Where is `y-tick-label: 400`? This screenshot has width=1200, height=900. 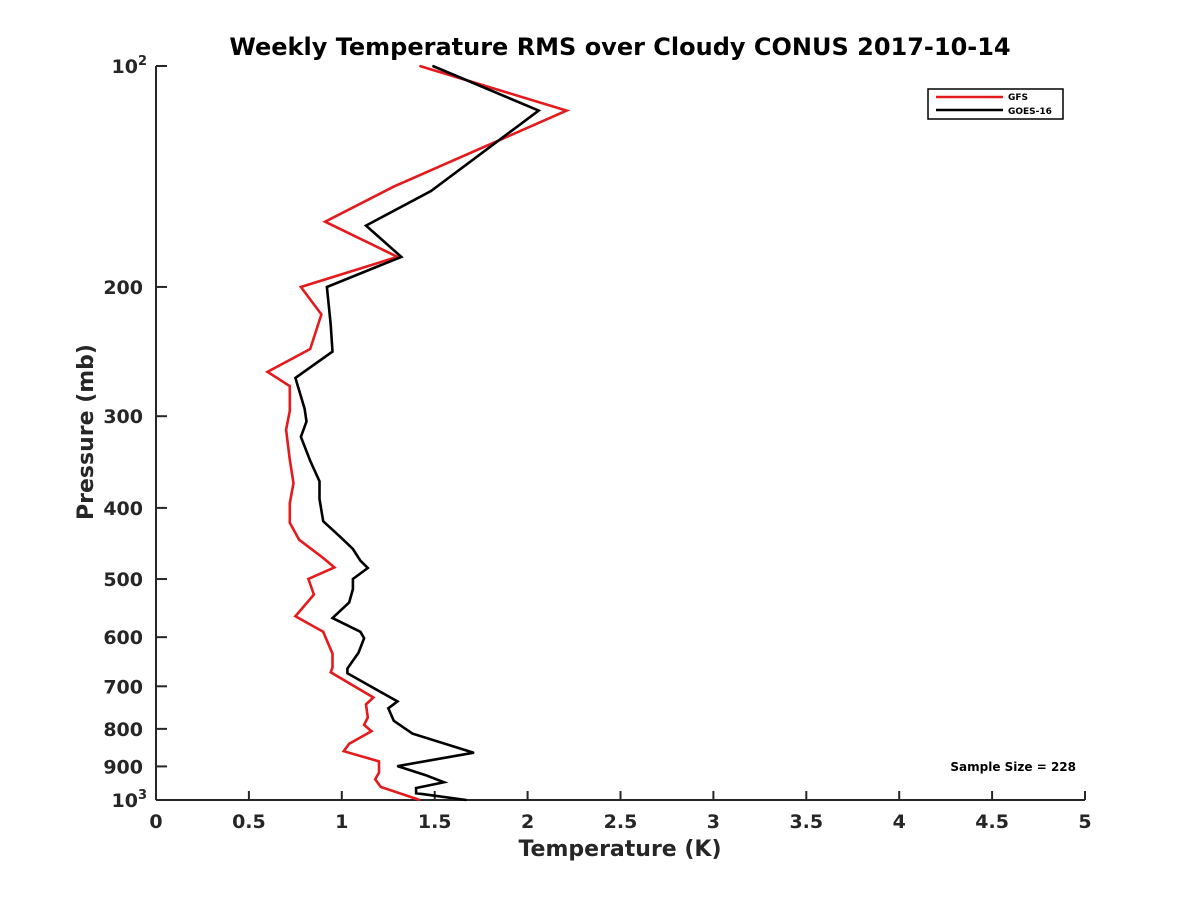
y-tick-label: 400 is located at coordinates (123, 509).